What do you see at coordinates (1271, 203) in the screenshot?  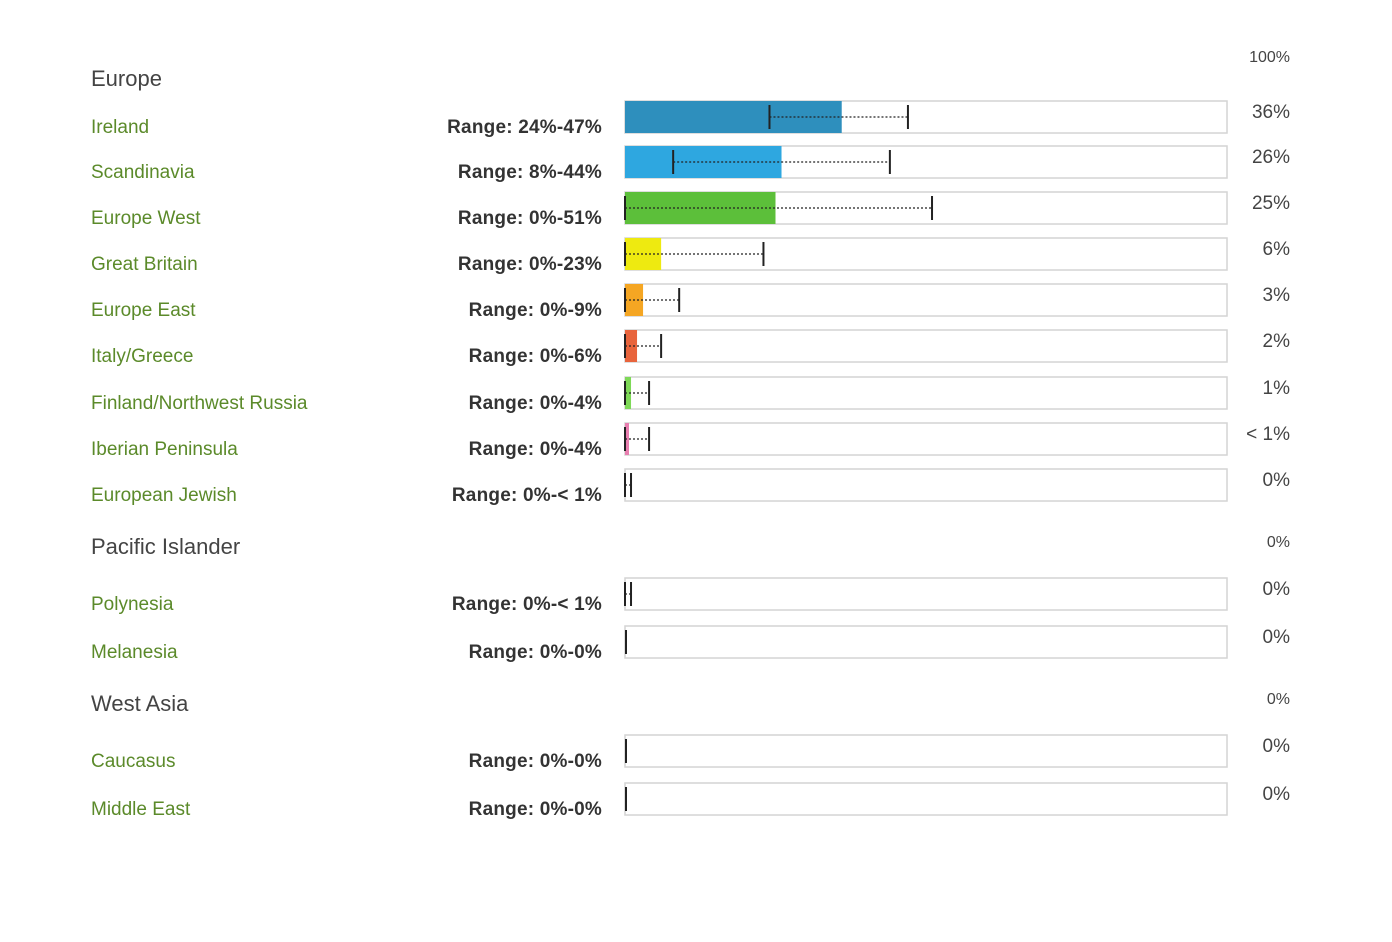 I see `percent-label: 25%` at bounding box center [1271, 203].